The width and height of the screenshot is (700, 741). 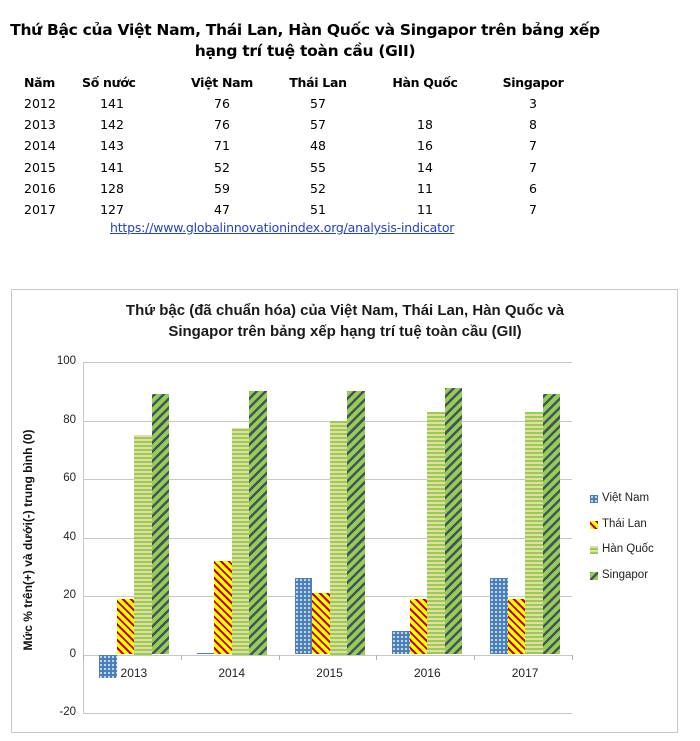 I want to click on bar-sg-2017, so click(x=551, y=524).